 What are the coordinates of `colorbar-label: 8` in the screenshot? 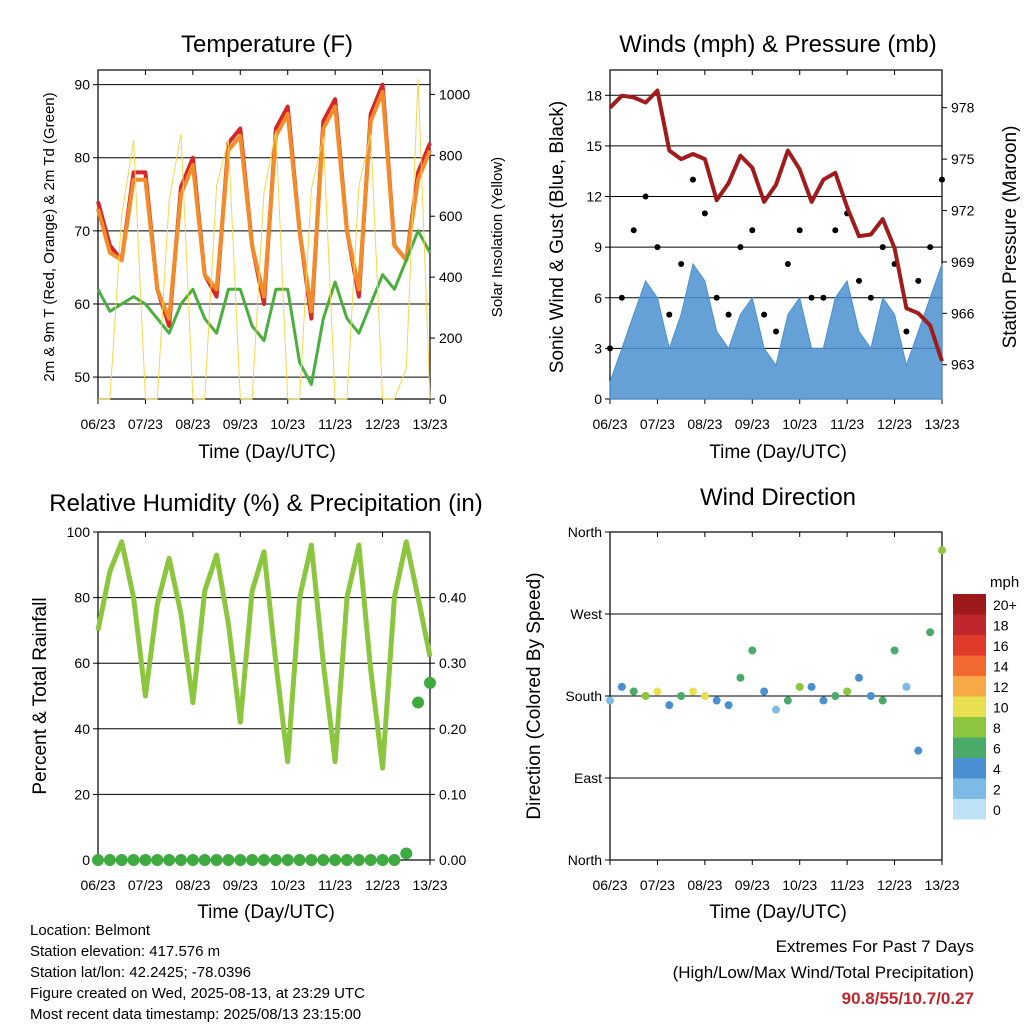 It's located at (997, 728).